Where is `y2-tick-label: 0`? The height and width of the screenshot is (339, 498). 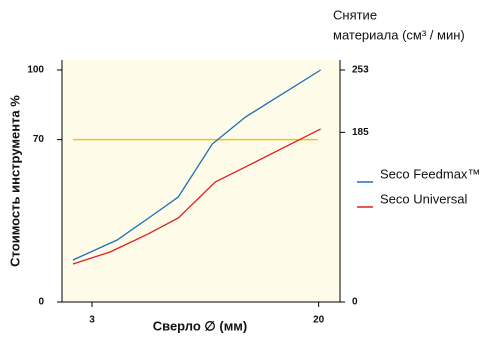
y2-tick-label: 0 is located at coordinates (355, 302).